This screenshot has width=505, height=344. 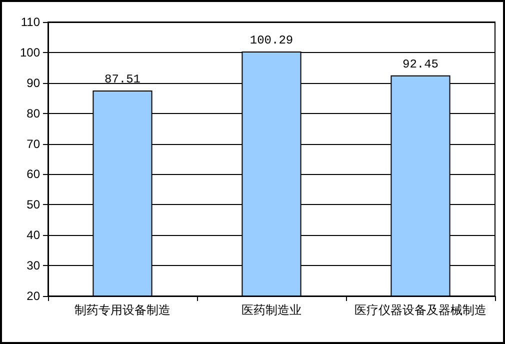 I want to click on x-tick-label: 医疗仪器设备及器械制造, so click(x=420, y=310).